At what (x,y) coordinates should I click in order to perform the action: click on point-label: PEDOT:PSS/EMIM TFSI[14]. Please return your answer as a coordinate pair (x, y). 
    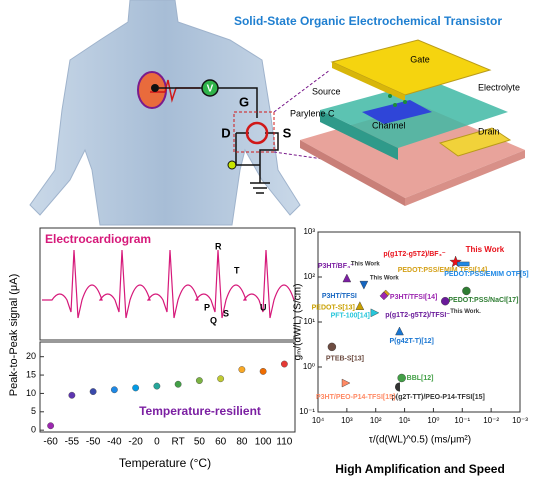
    Looking at the image, I should click on (442, 270).